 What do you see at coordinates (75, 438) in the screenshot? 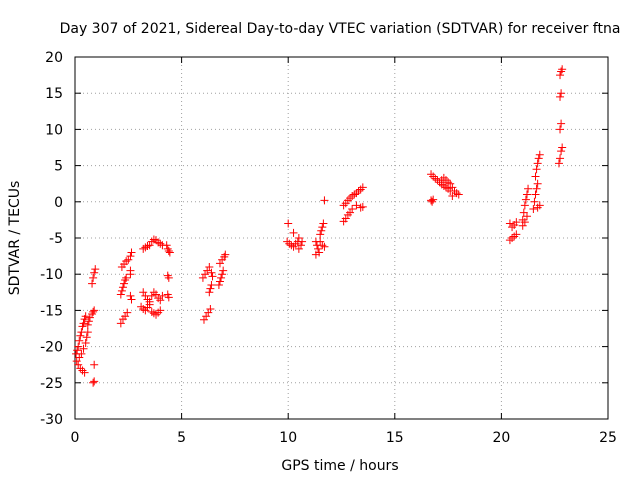
I see `x-tick-label: 0` at bounding box center [75, 438].